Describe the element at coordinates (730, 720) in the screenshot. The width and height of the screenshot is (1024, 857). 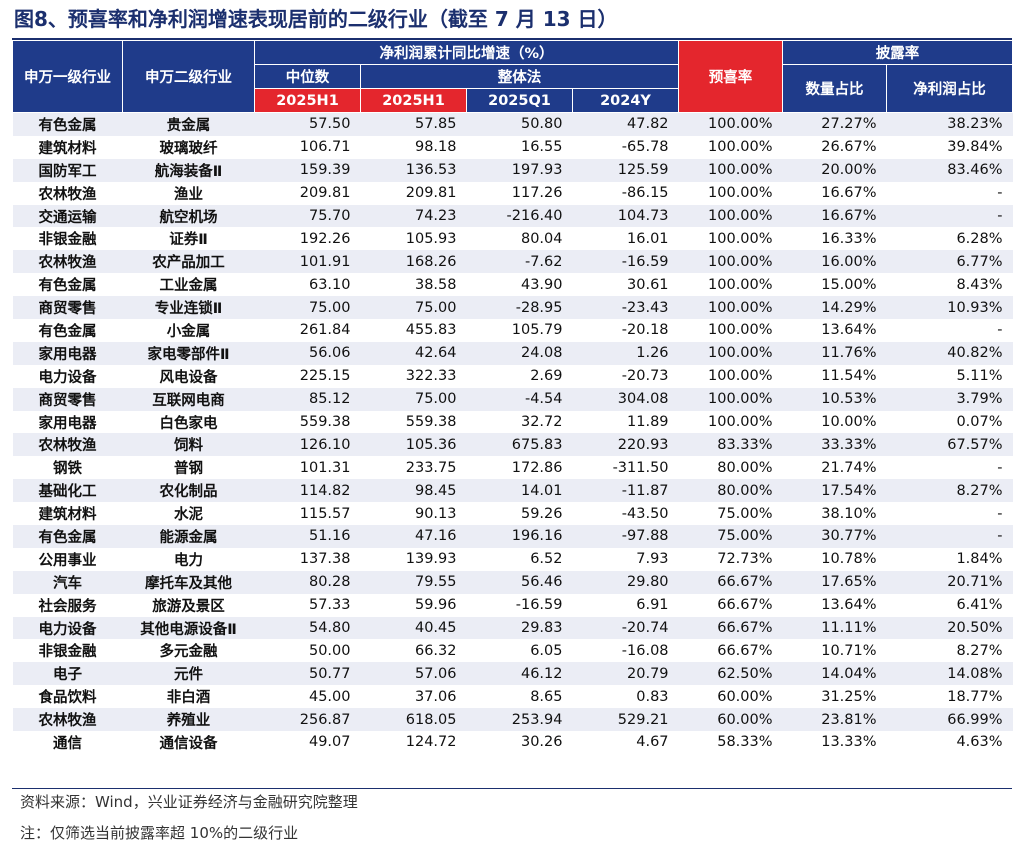
I see `cell-preannounce: 60.00%` at that location.